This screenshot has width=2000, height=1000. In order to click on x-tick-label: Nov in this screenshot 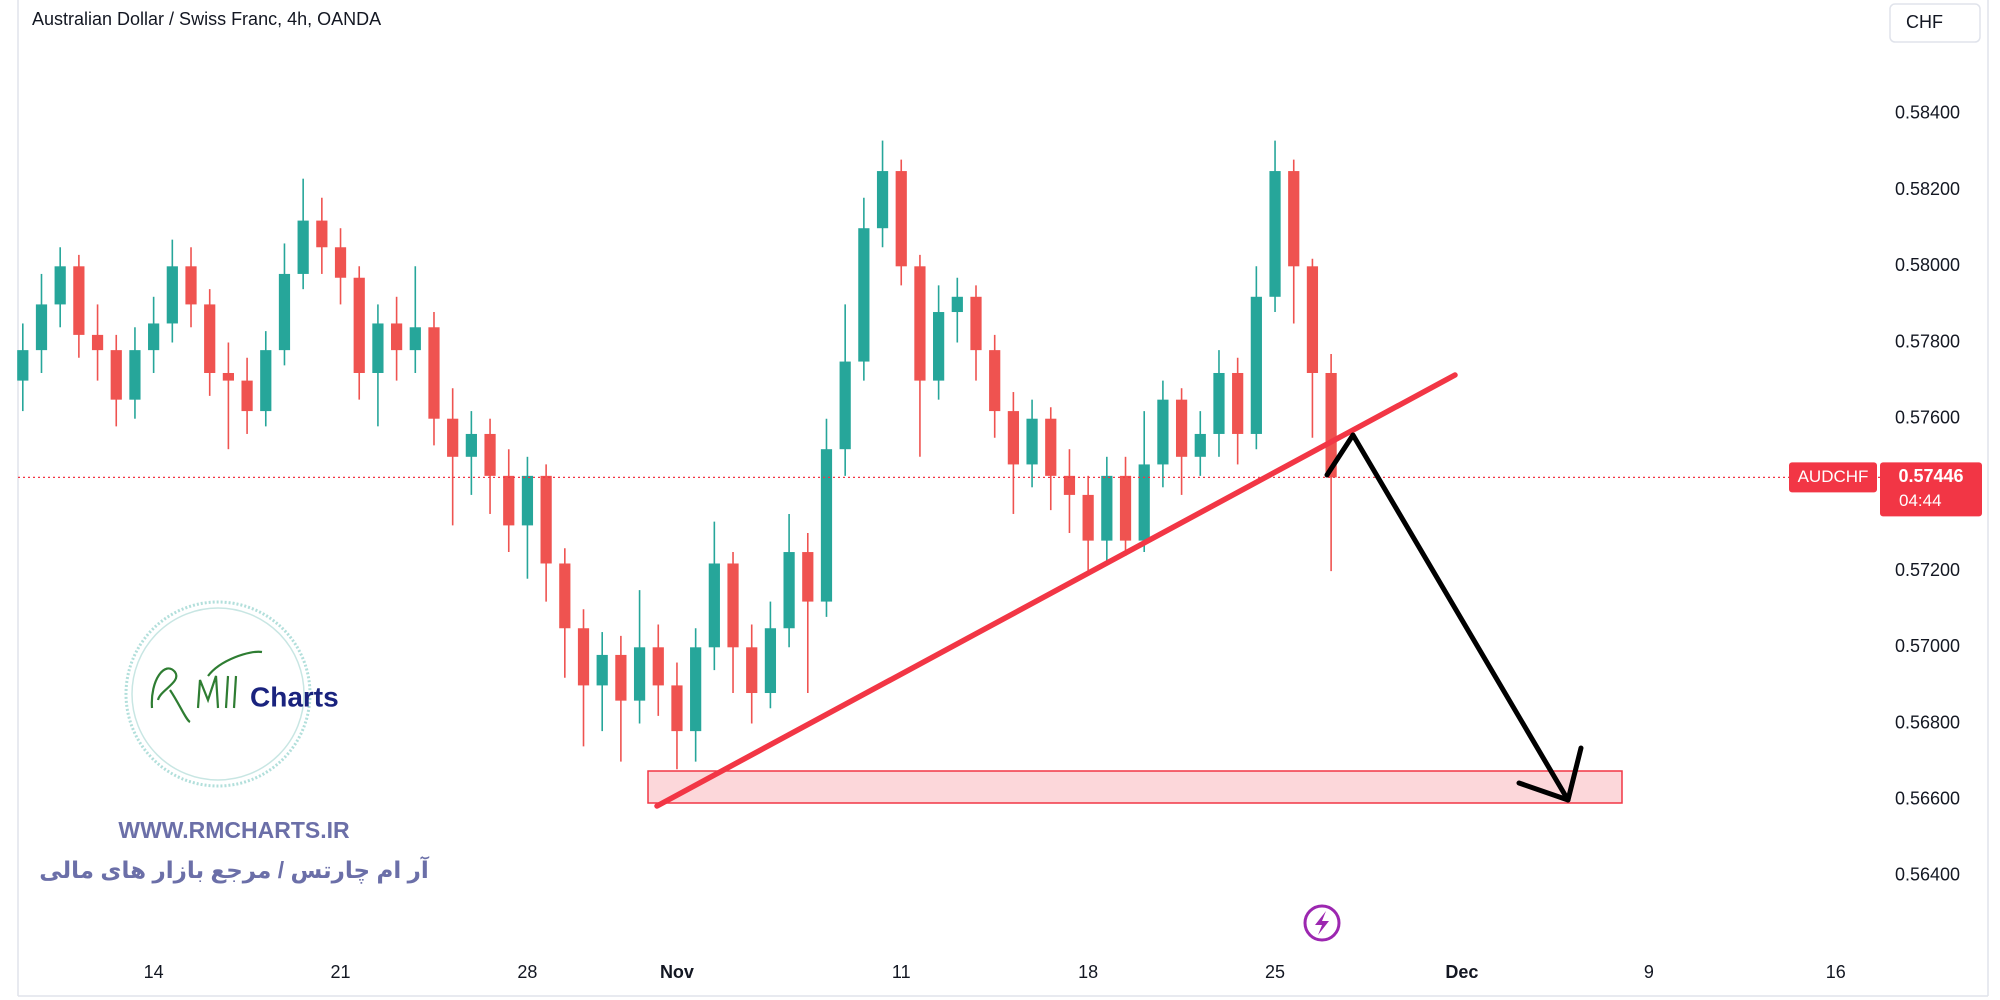, I will do `click(677, 972)`.